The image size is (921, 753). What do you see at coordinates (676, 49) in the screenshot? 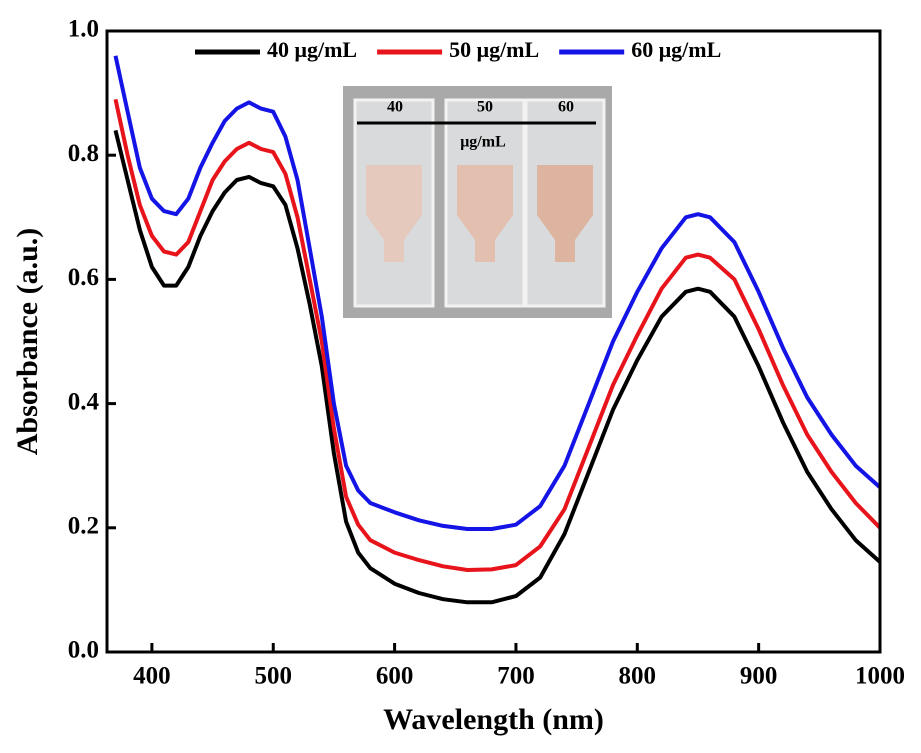
I see `legend-label: 60 μg/mL` at bounding box center [676, 49].